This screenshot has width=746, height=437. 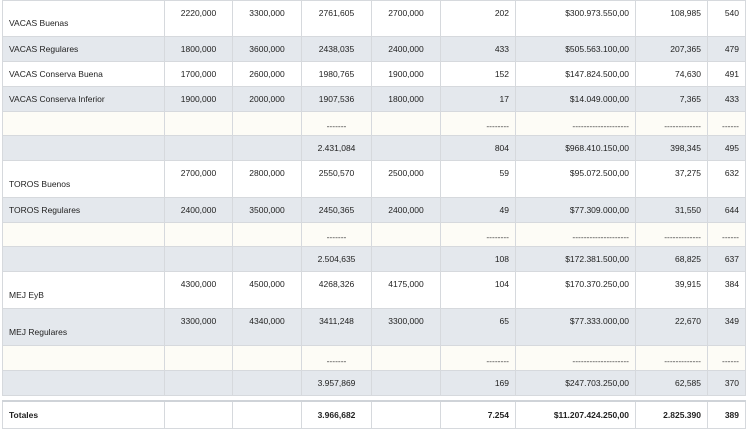 What do you see at coordinates (478, 49) in the screenshot?
I see `cell-heads: 433` at bounding box center [478, 49].